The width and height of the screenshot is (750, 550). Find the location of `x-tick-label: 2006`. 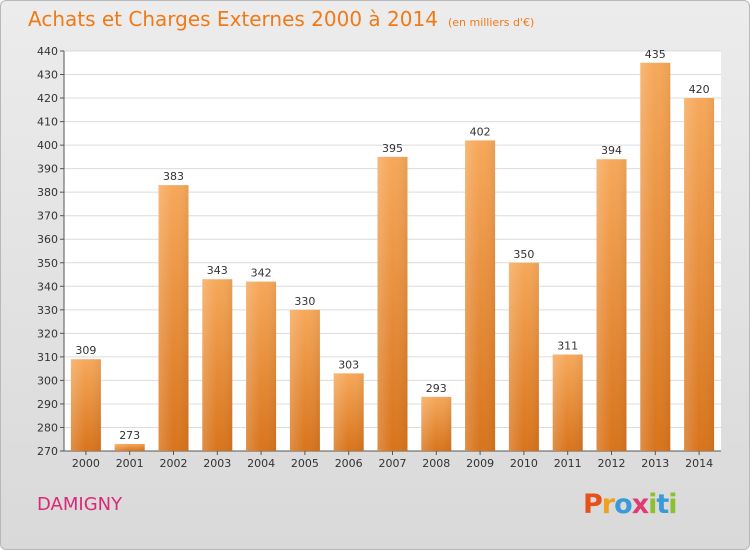

x-tick-label: 2006 is located at coordinates (349, 463).